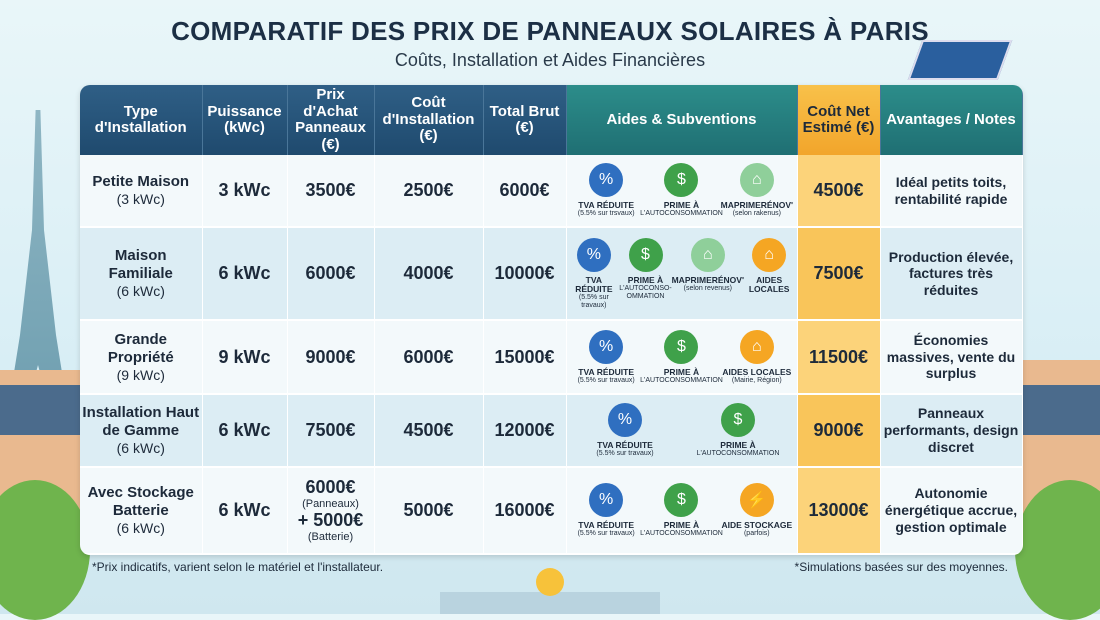  I want to click on solar-roof-right-illustration, so click(1061, 410).